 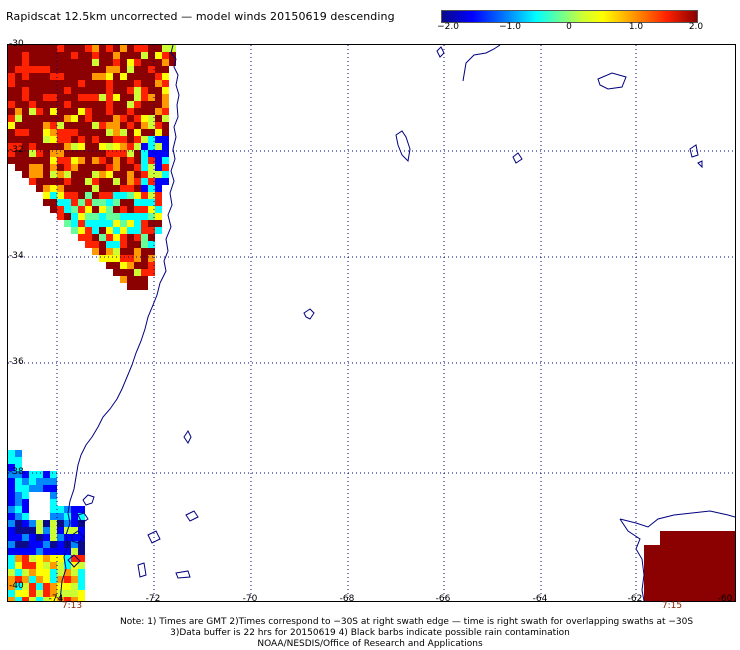 I want to click on colorbar-tick: 1.0, so click(x=636, y=27).